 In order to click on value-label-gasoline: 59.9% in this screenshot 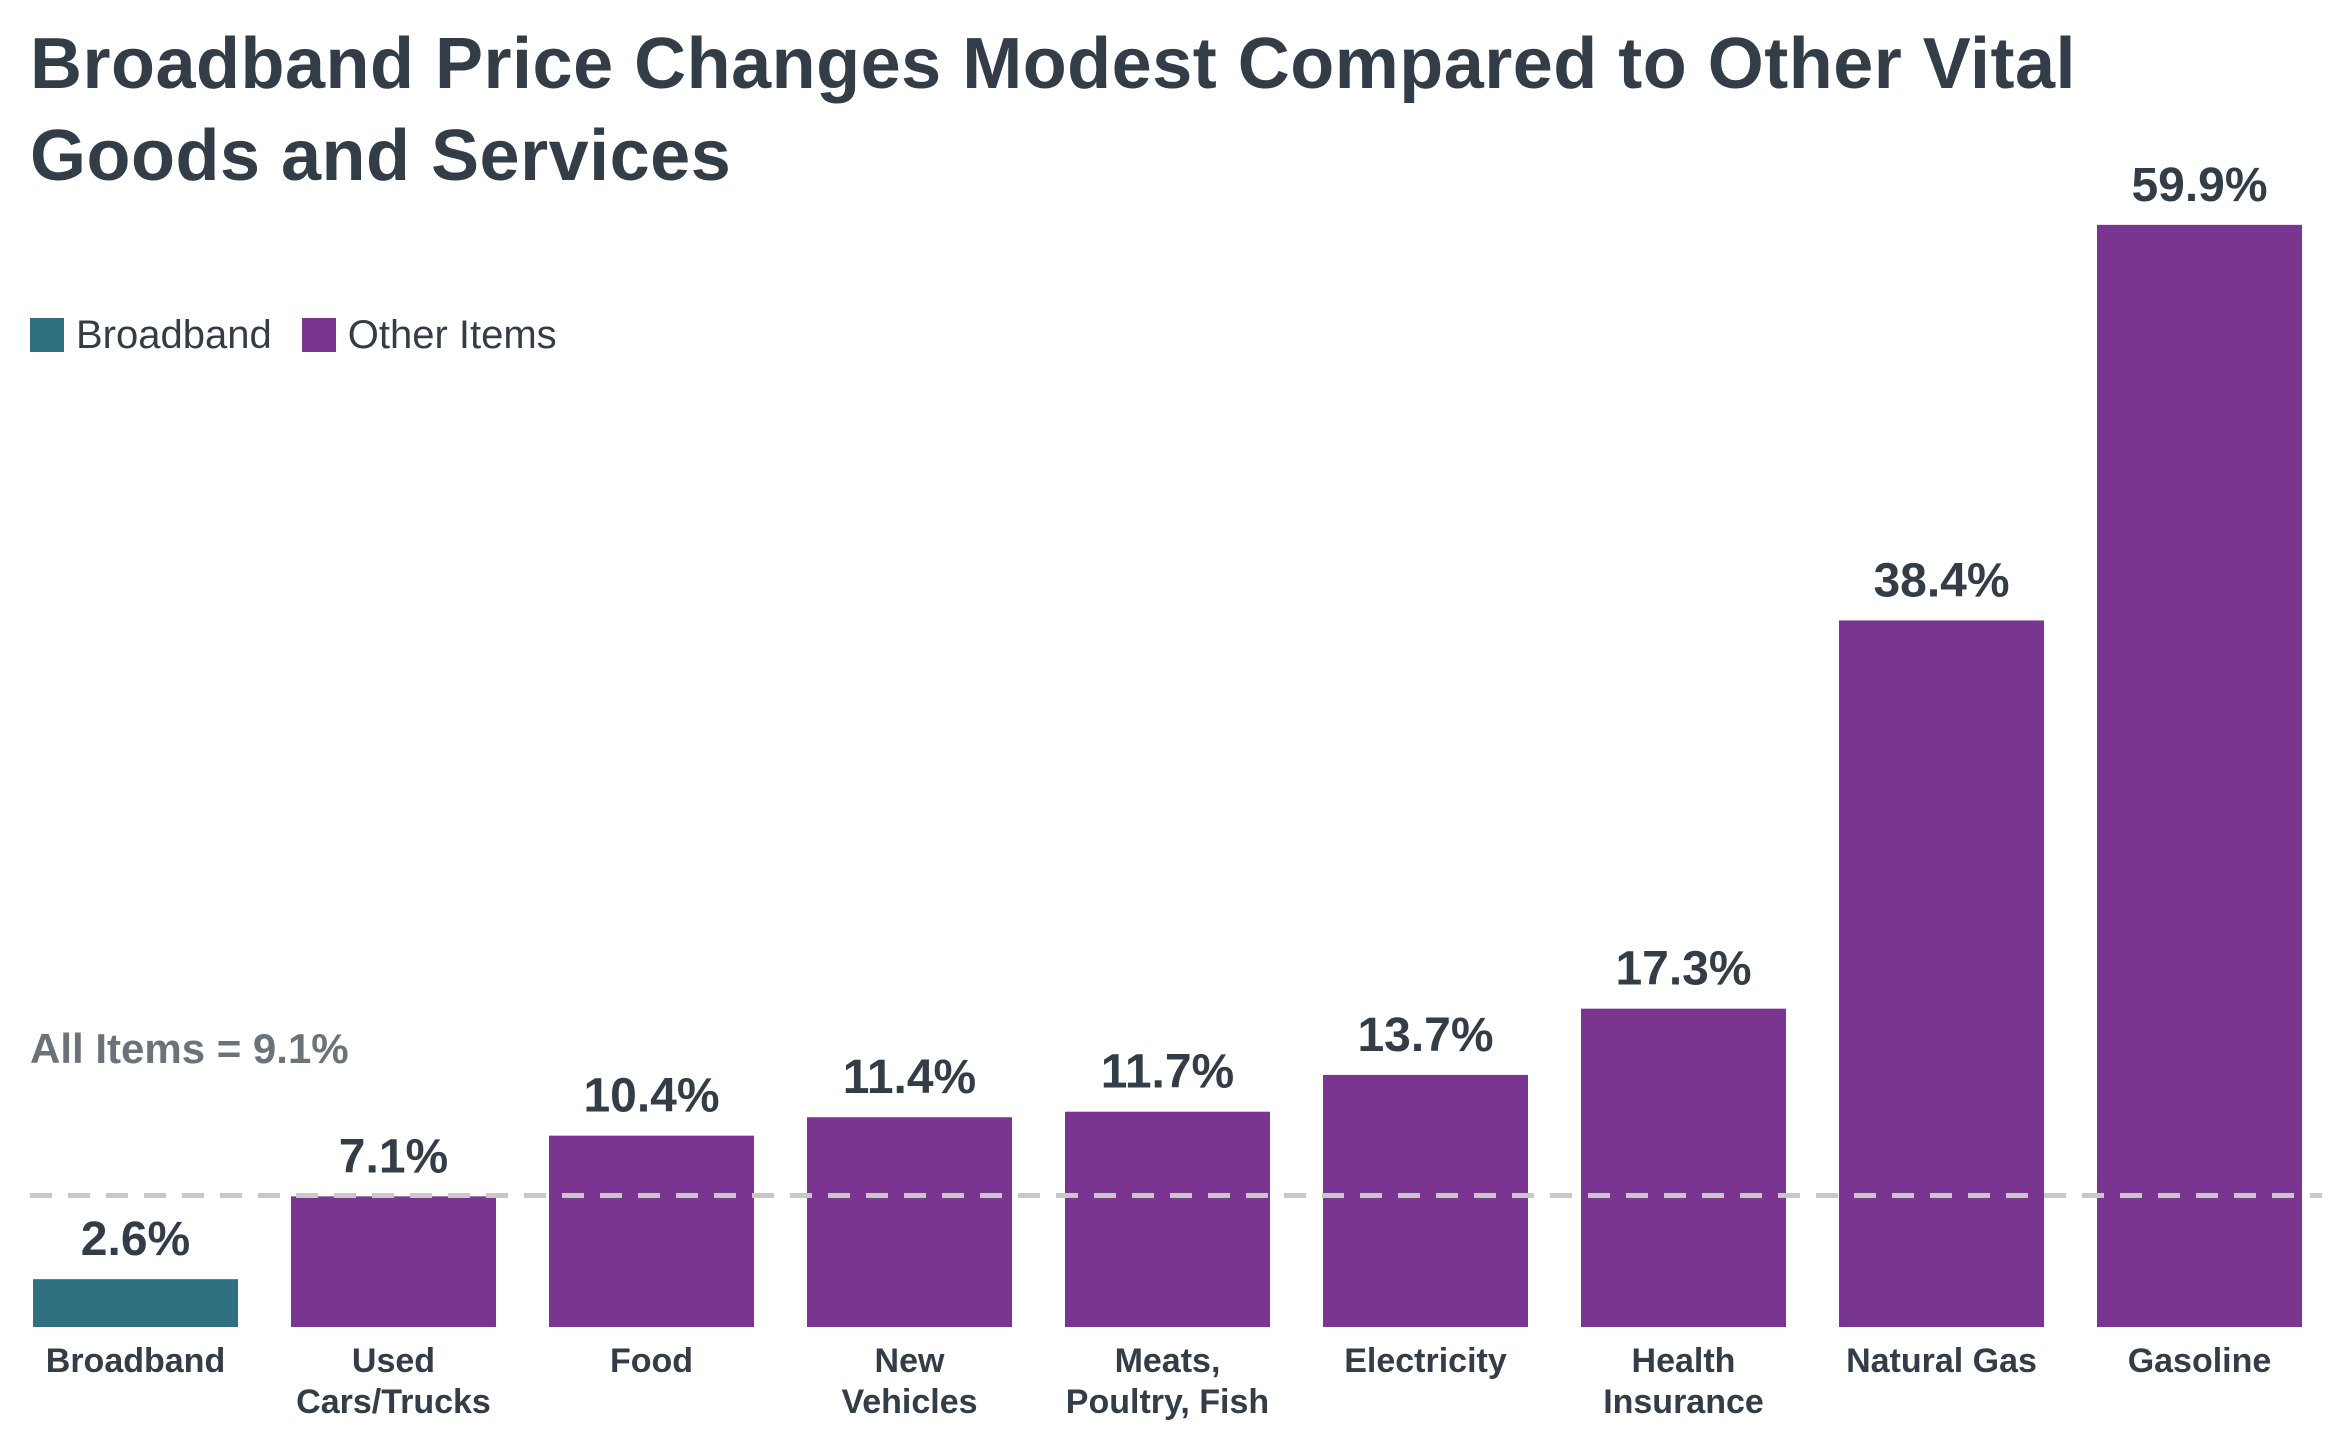, I will do `click(2199, 185)`.